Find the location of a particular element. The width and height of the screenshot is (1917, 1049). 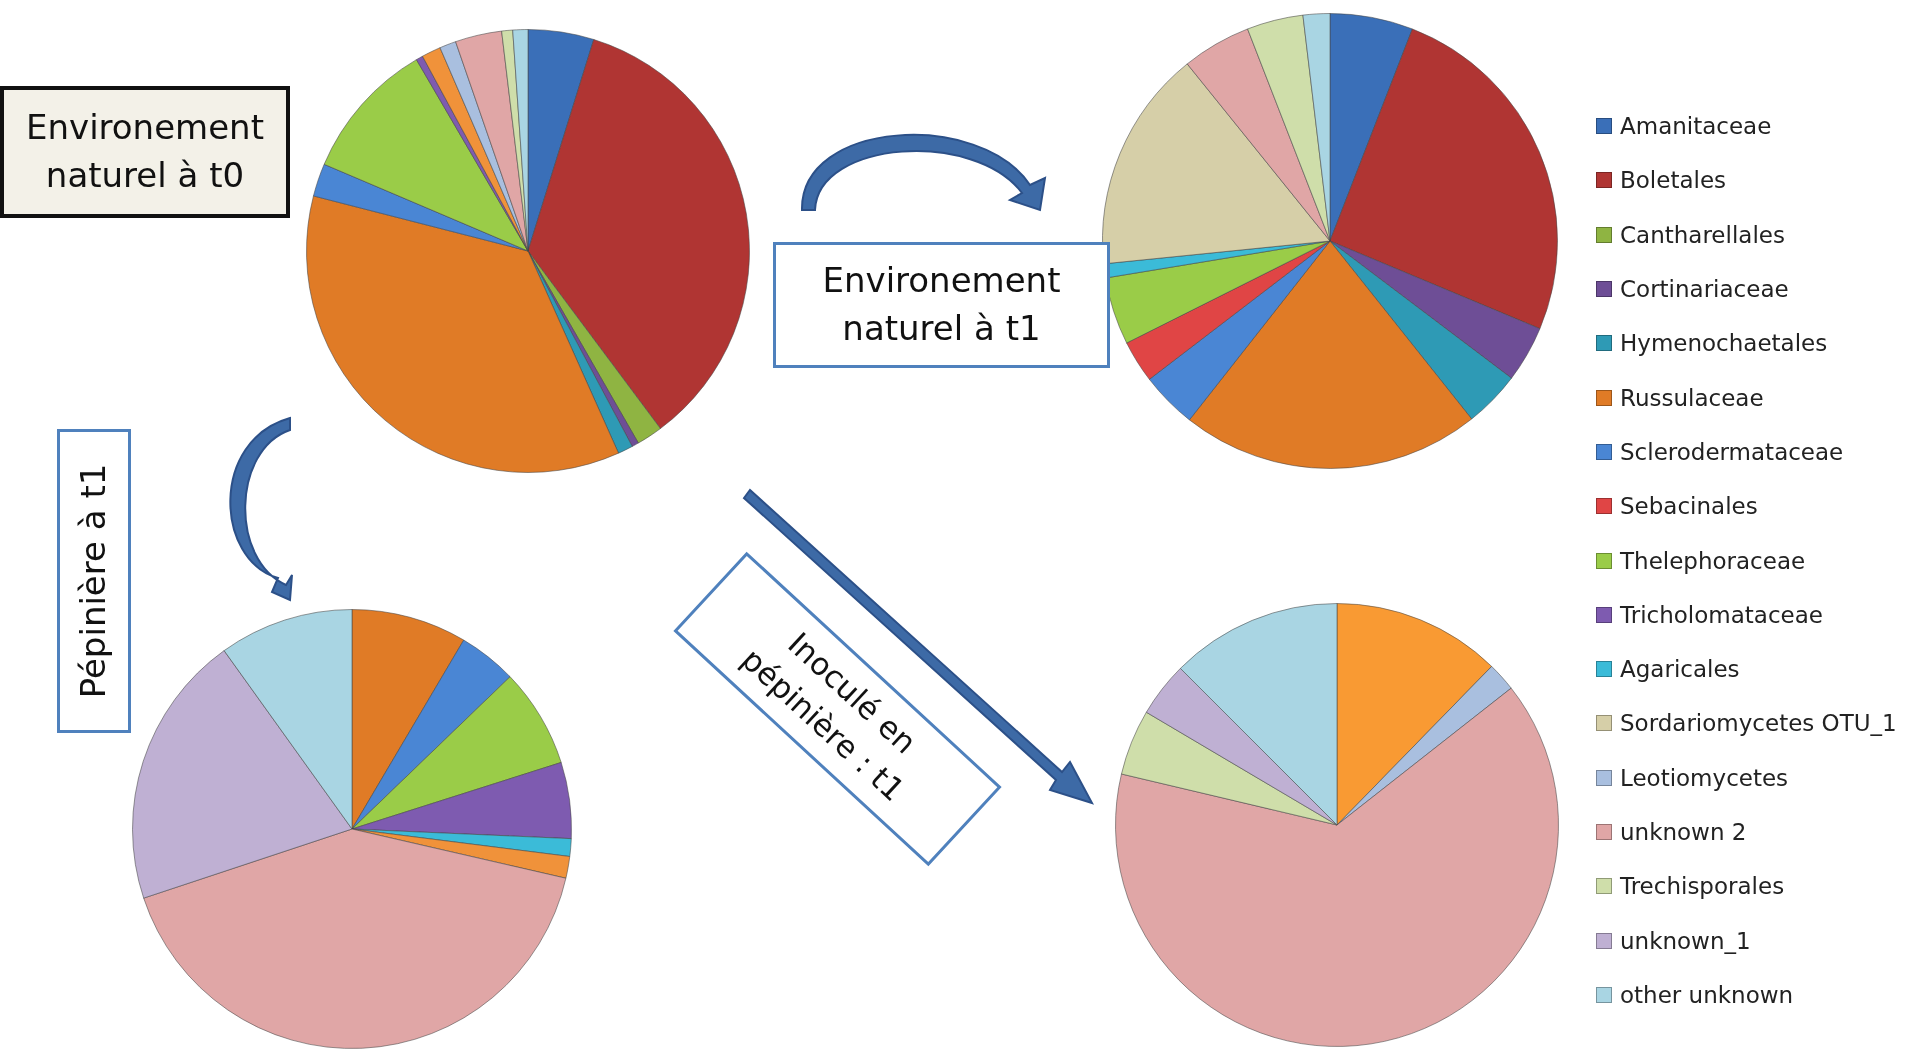

legend-label: unknown 2 is located at coordinates (1683, 832).